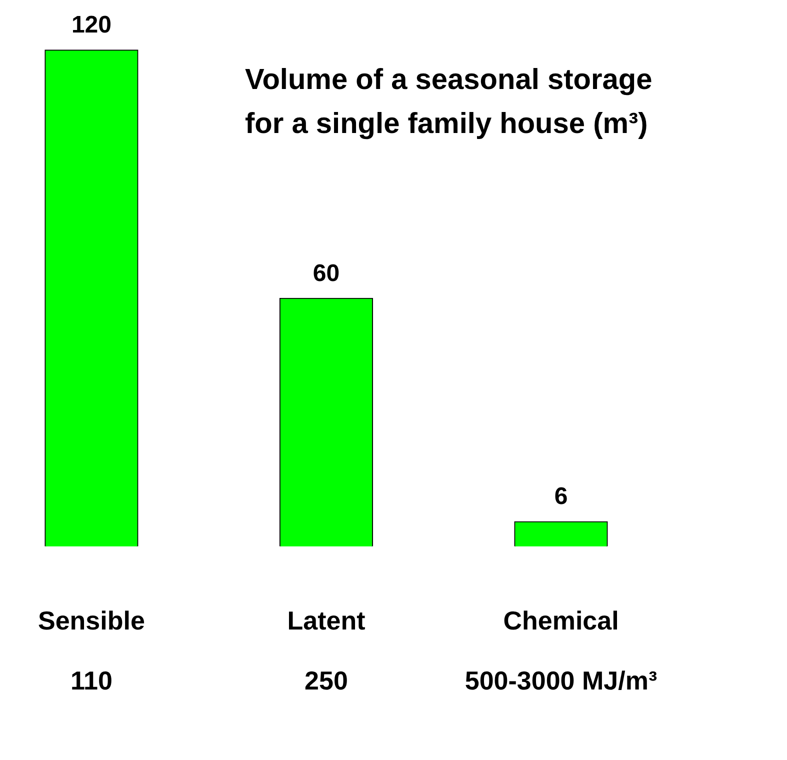 Image resolution: width=787 pixels, height=760 pixels. I want to click on data-label: 60, so click(326, 273).